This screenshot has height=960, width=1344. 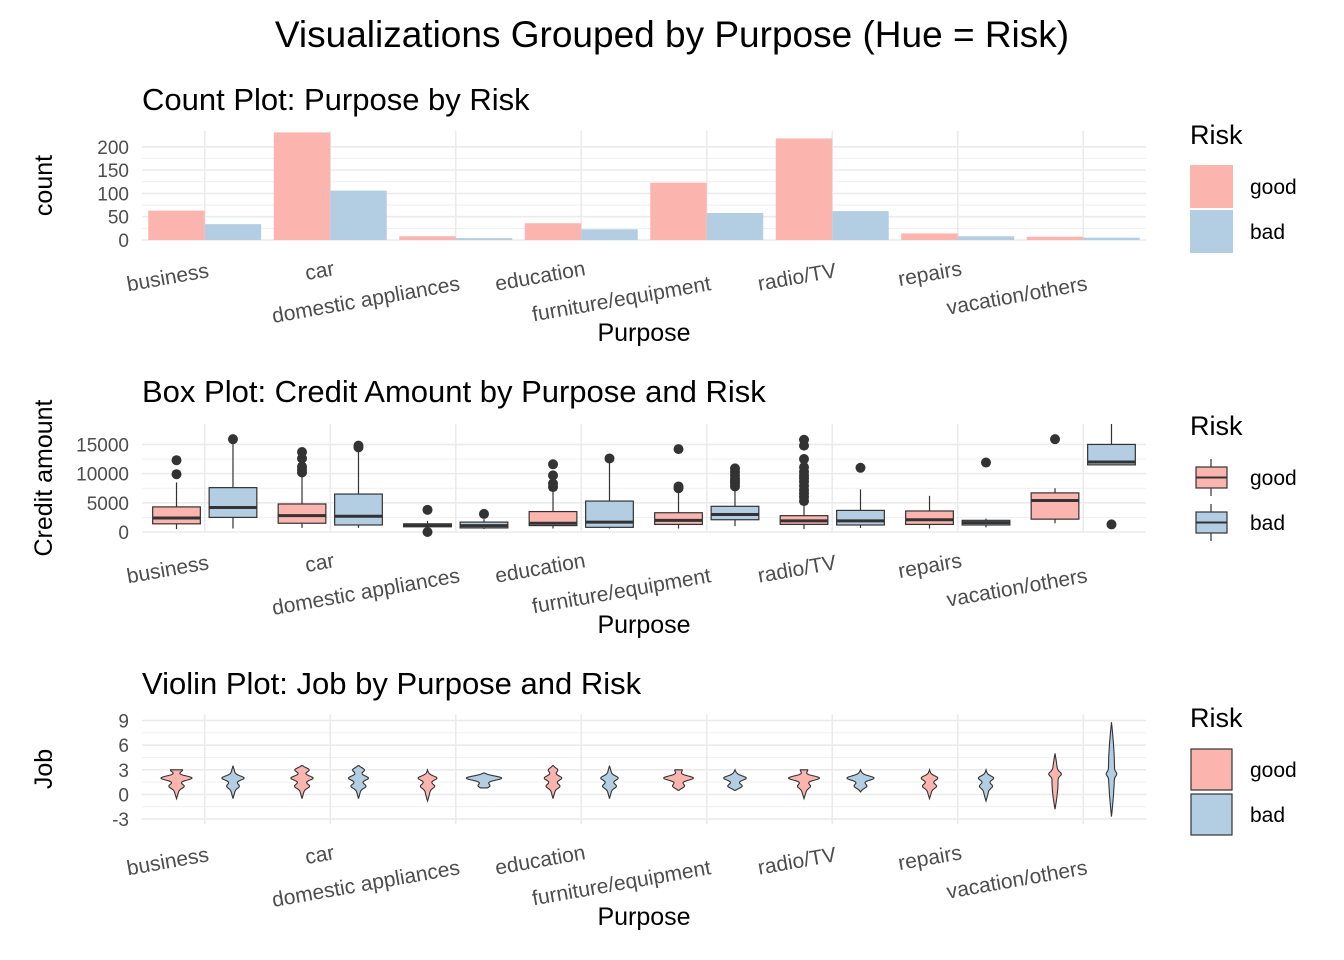 I want to click on grid-lines, so click(x=644, y=769).